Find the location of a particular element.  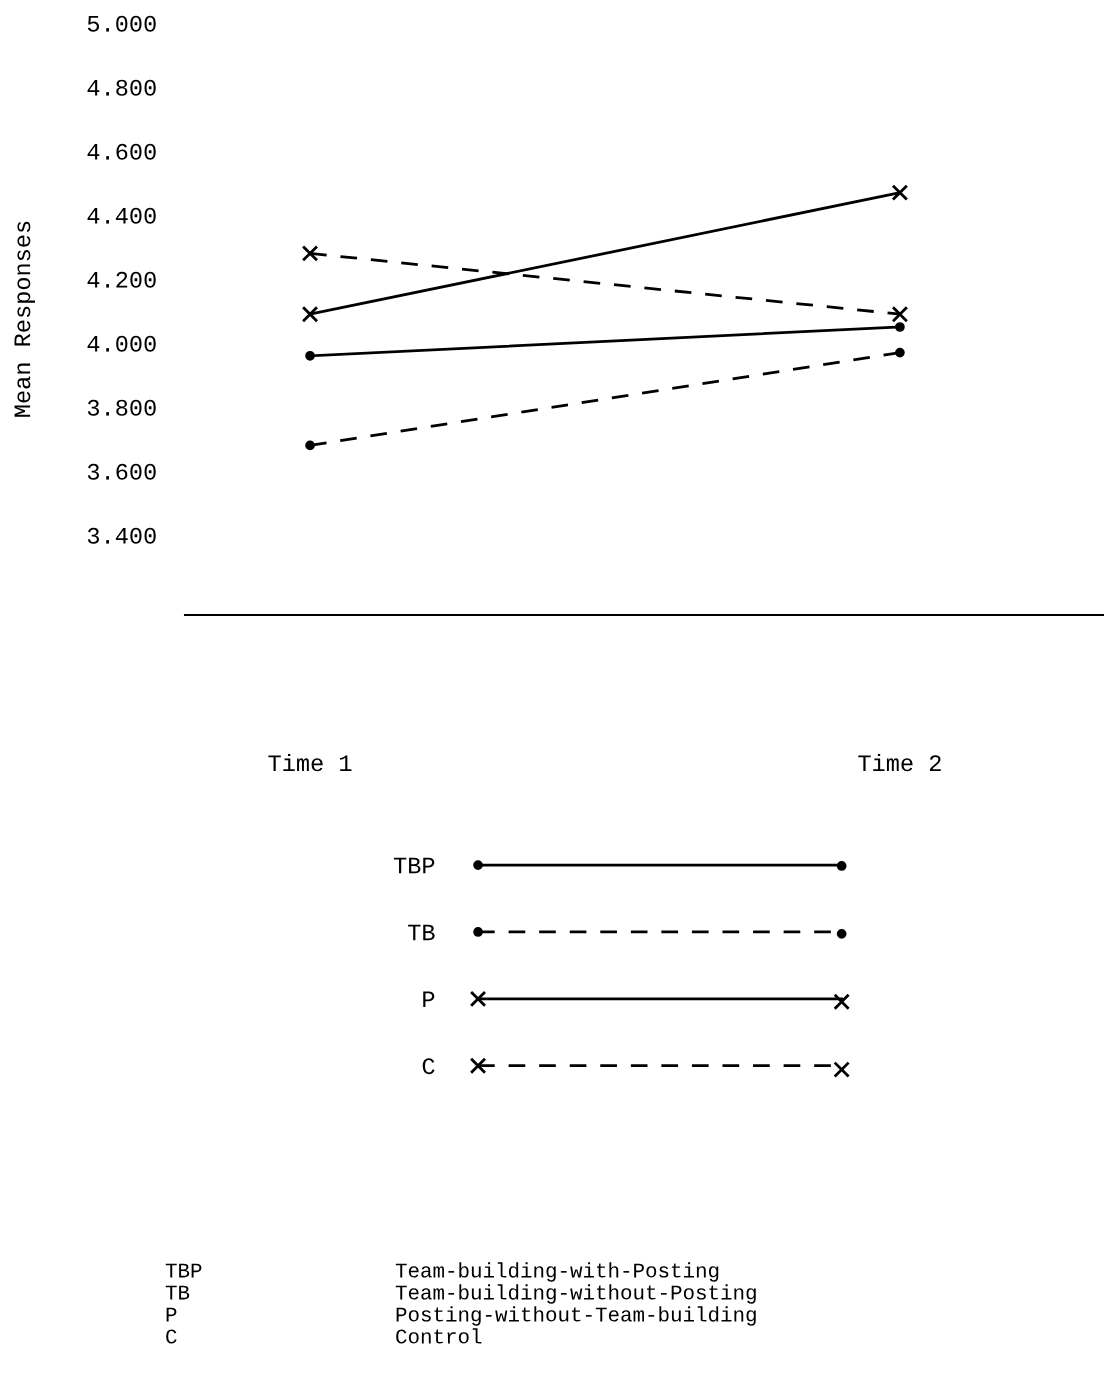

text: P is located at coordinates (171, 1314).